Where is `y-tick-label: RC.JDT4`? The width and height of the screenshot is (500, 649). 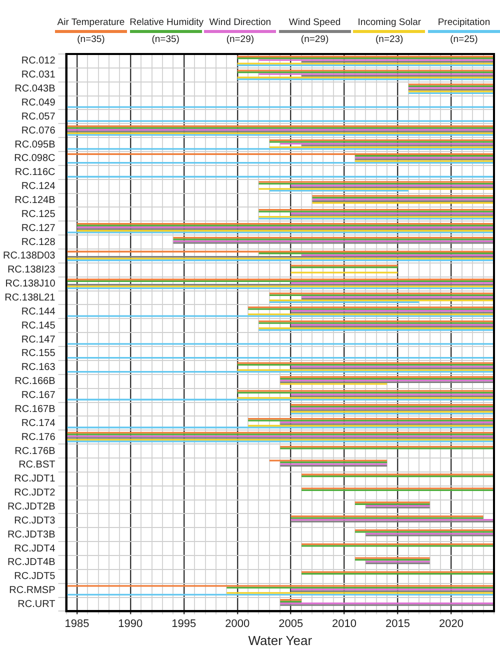
y-tick-label: RC.JDT4 is located at coordinates (35, 548).